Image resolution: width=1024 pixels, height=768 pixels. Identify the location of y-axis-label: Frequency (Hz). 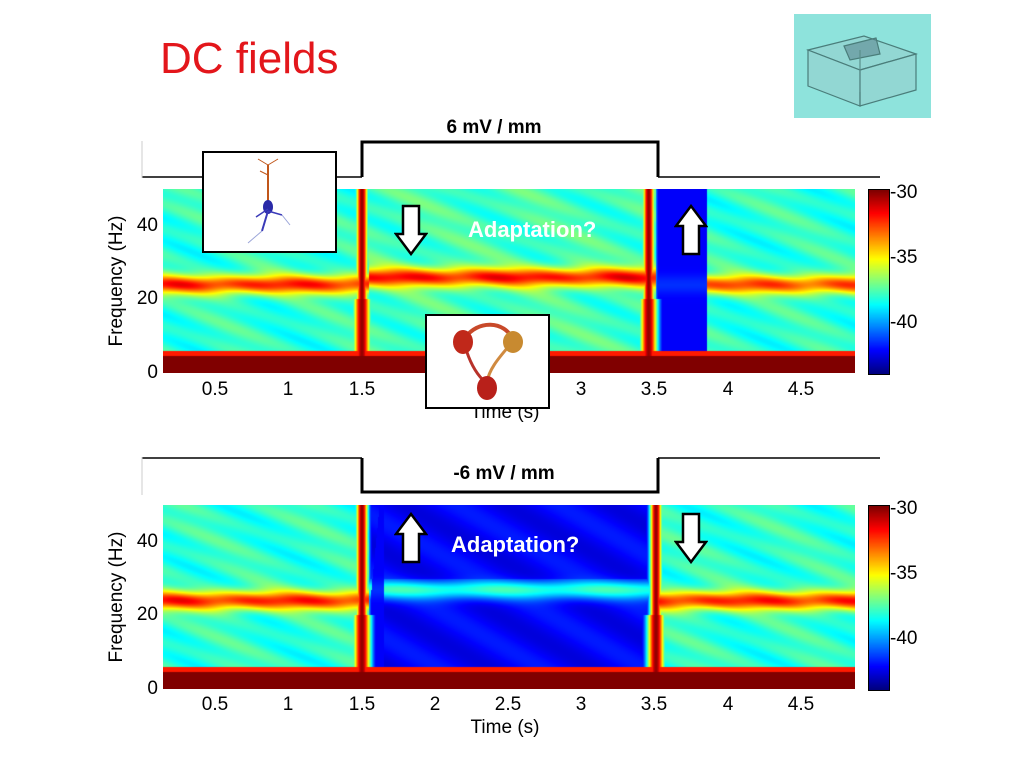
(116, 597).